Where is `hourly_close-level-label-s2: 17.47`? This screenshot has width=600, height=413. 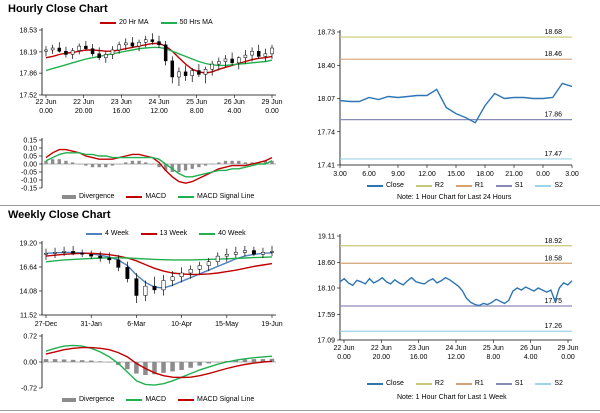 hourly_close-level-label-s2: 17.47 is located at coordinates (553, 154).